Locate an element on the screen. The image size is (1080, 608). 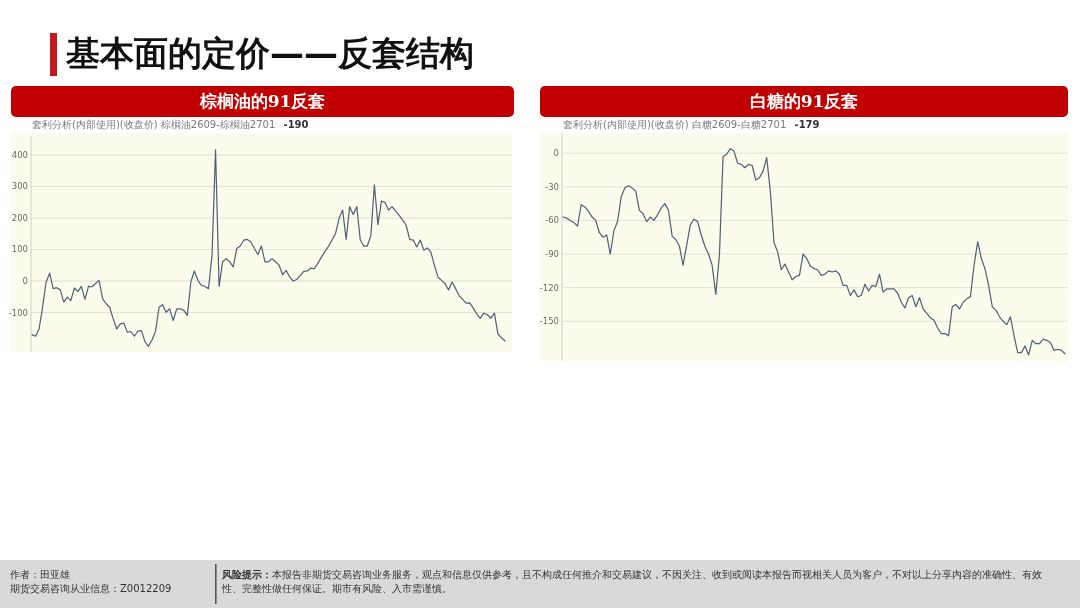
y-tick-label: -60 is located at coordinates (552, 220).